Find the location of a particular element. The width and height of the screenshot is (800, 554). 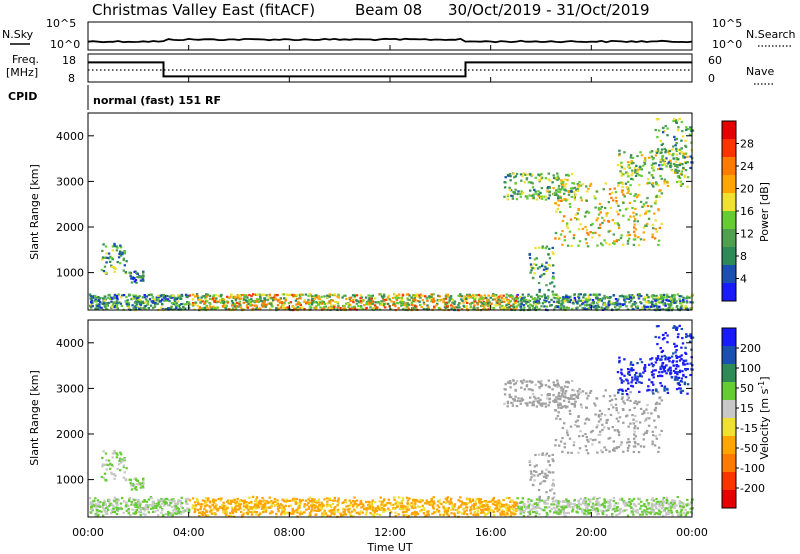

cpid-label: CPID is located at coordinates (22, 96).